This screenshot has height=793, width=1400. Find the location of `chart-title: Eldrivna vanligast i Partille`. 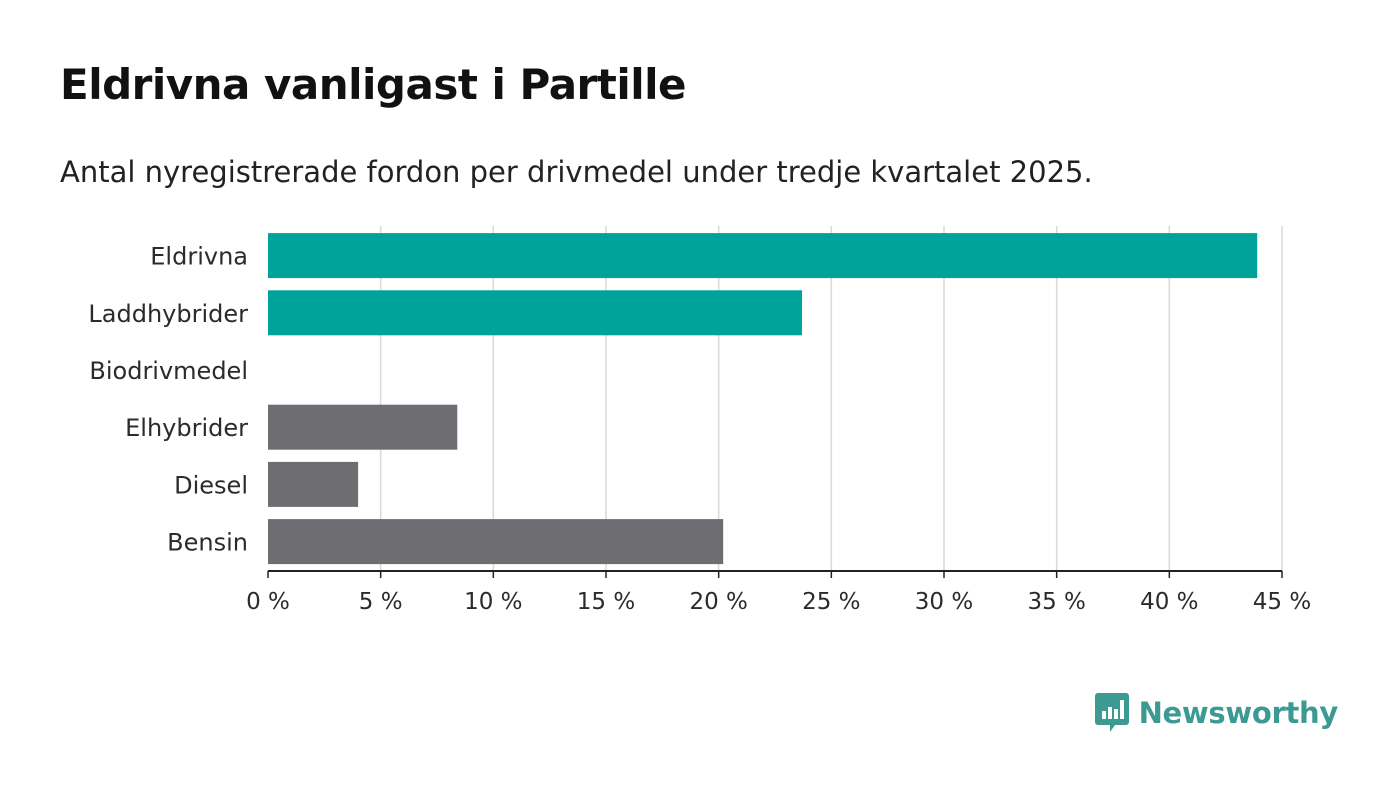

chart-title: Eldrivna vanligast i Partille is located at coordinates (373, 84).